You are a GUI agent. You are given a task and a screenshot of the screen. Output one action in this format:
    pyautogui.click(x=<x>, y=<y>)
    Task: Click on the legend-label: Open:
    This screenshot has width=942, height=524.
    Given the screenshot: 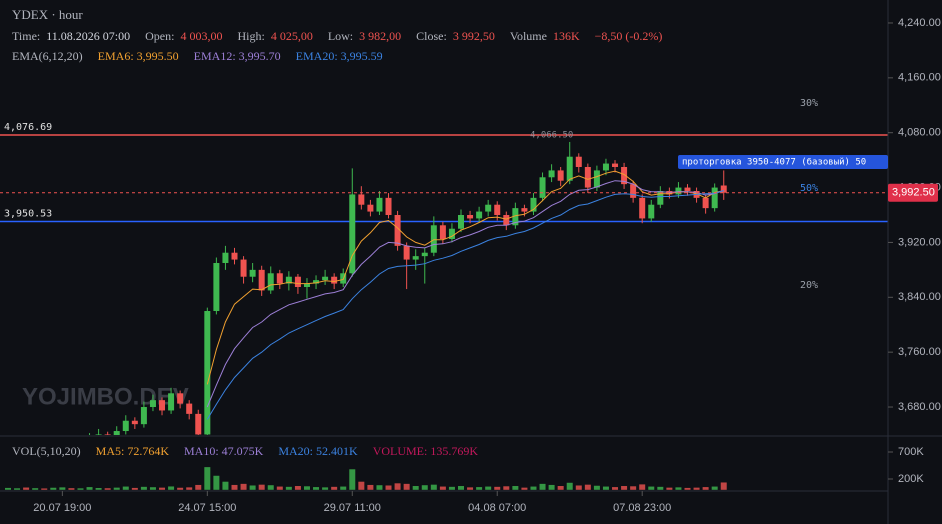 What is the action you would take?
    pyautogui.click(x=160, y=36)
    